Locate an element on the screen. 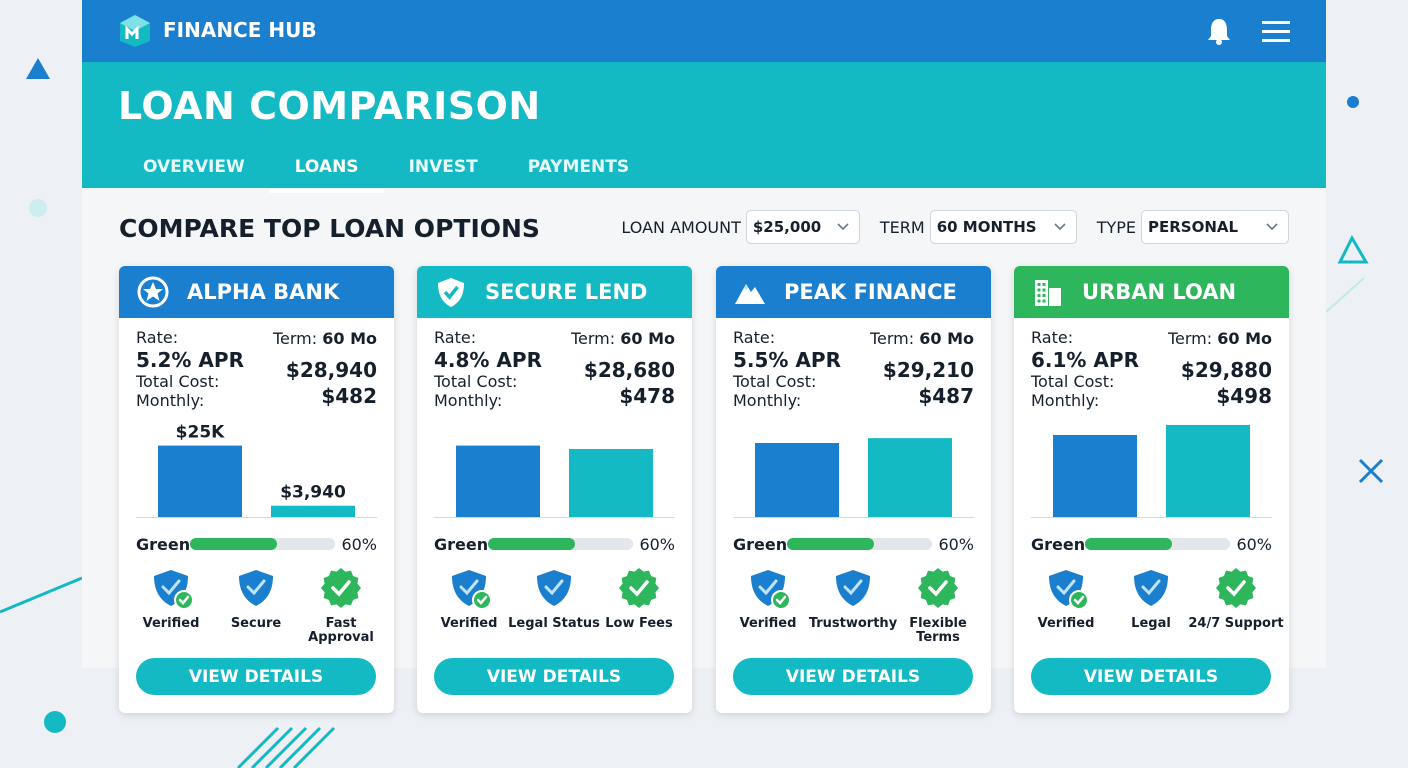  tab: INVEST is located at coordinates (443, 167).